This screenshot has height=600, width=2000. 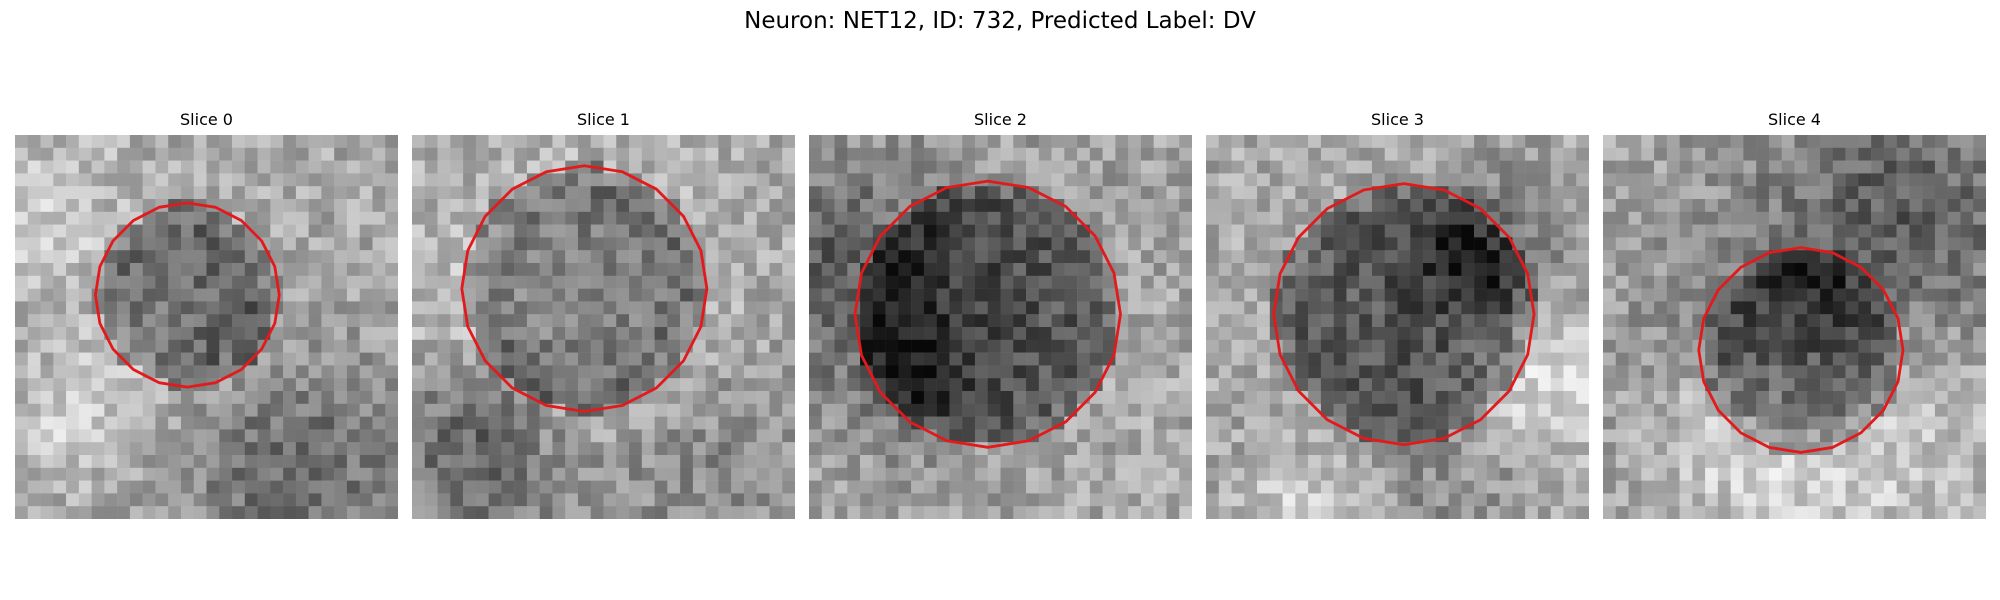 I want to click on slice-title-3: Slice 3, so click(x=1397, y=119).